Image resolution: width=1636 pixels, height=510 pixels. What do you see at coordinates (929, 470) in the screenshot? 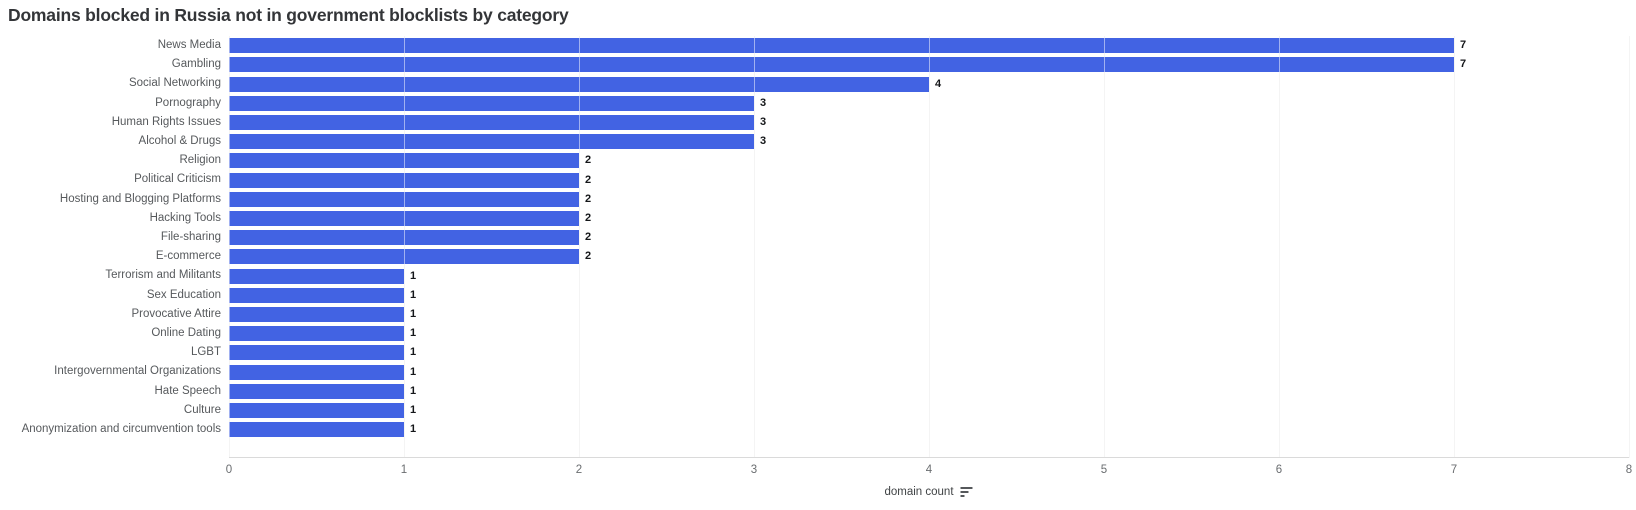
I see `x-tick-label-4: 4` at bounding box center [929, 470].